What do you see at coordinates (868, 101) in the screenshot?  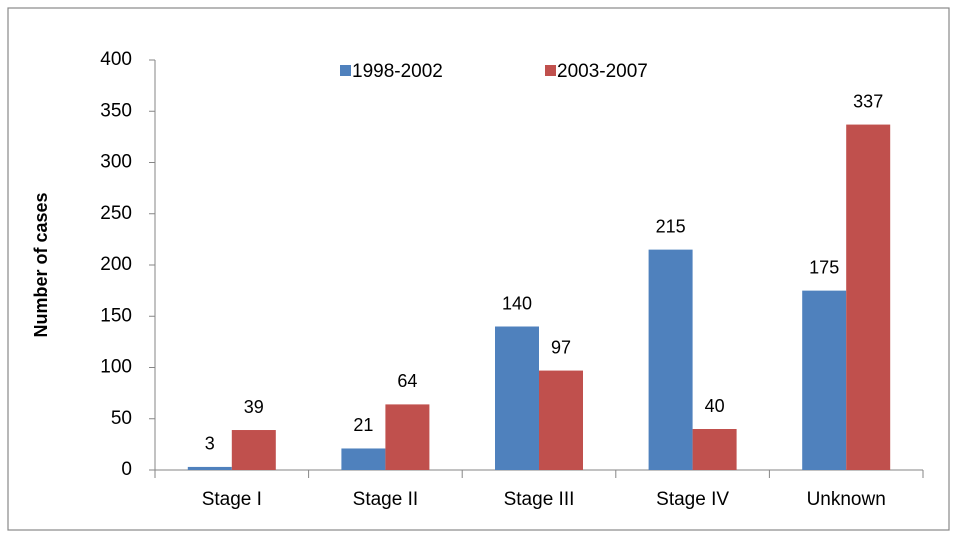 I see `data-label: 337` at bounding box center [868, 101].